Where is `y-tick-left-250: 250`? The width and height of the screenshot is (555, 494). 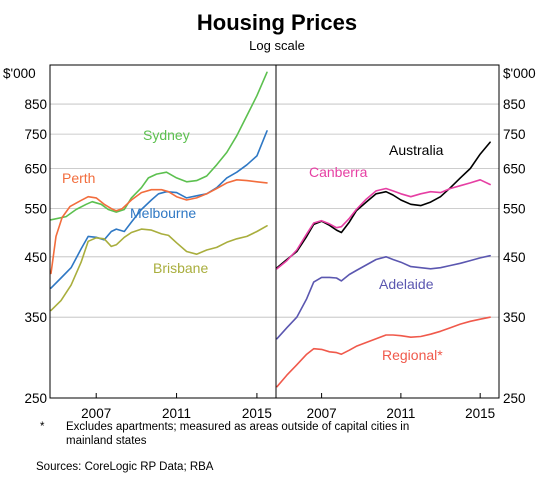
y-tick-left-250: 250 is located at coordinates (35, 398).